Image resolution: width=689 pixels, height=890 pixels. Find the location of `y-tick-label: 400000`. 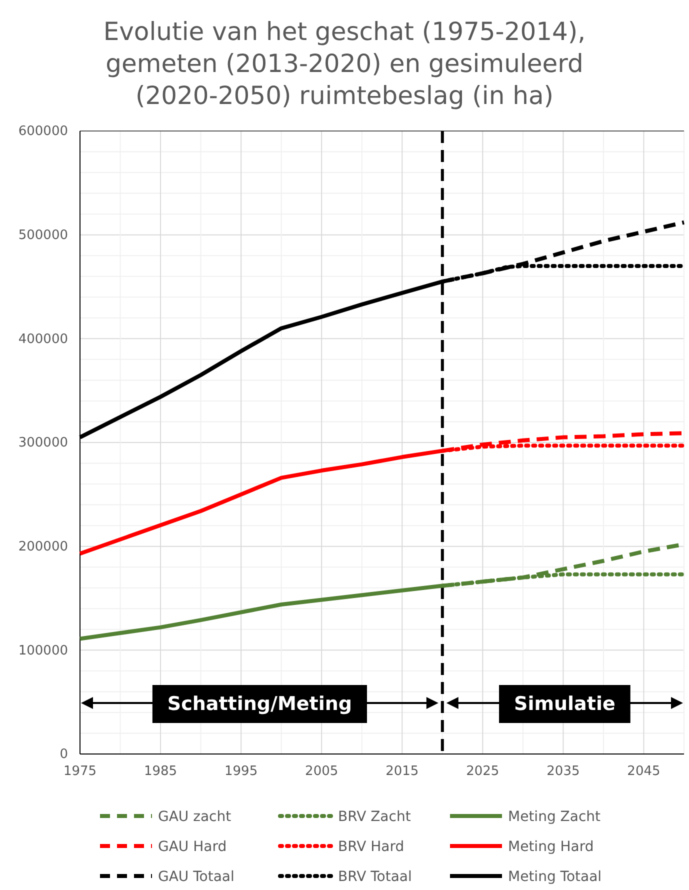

y-tick-label: 400000 is located at coordinates (43, 339).